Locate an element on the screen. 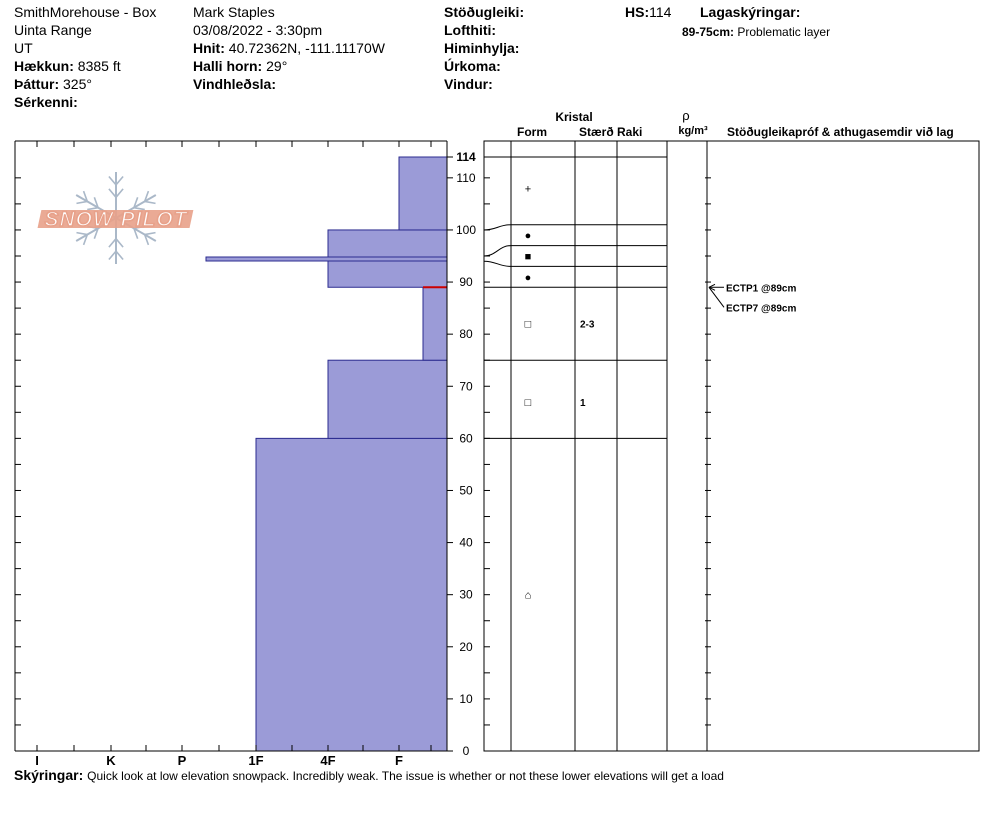 This screenshot has height=840, width=994. stability-arrow-icon is located at coordinates (712, 287).